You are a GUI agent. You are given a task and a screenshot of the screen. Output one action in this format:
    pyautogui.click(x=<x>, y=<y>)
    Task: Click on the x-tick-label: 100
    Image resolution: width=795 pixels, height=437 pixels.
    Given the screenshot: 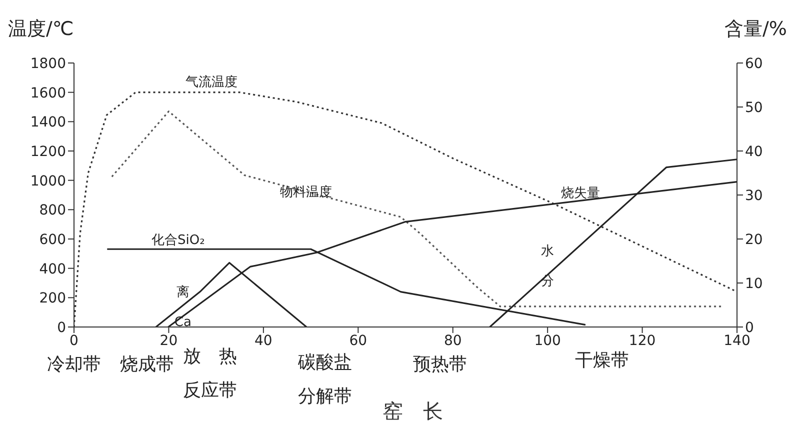 What is the action you would take?
    pyautogui.click(x=547, y=340)
    